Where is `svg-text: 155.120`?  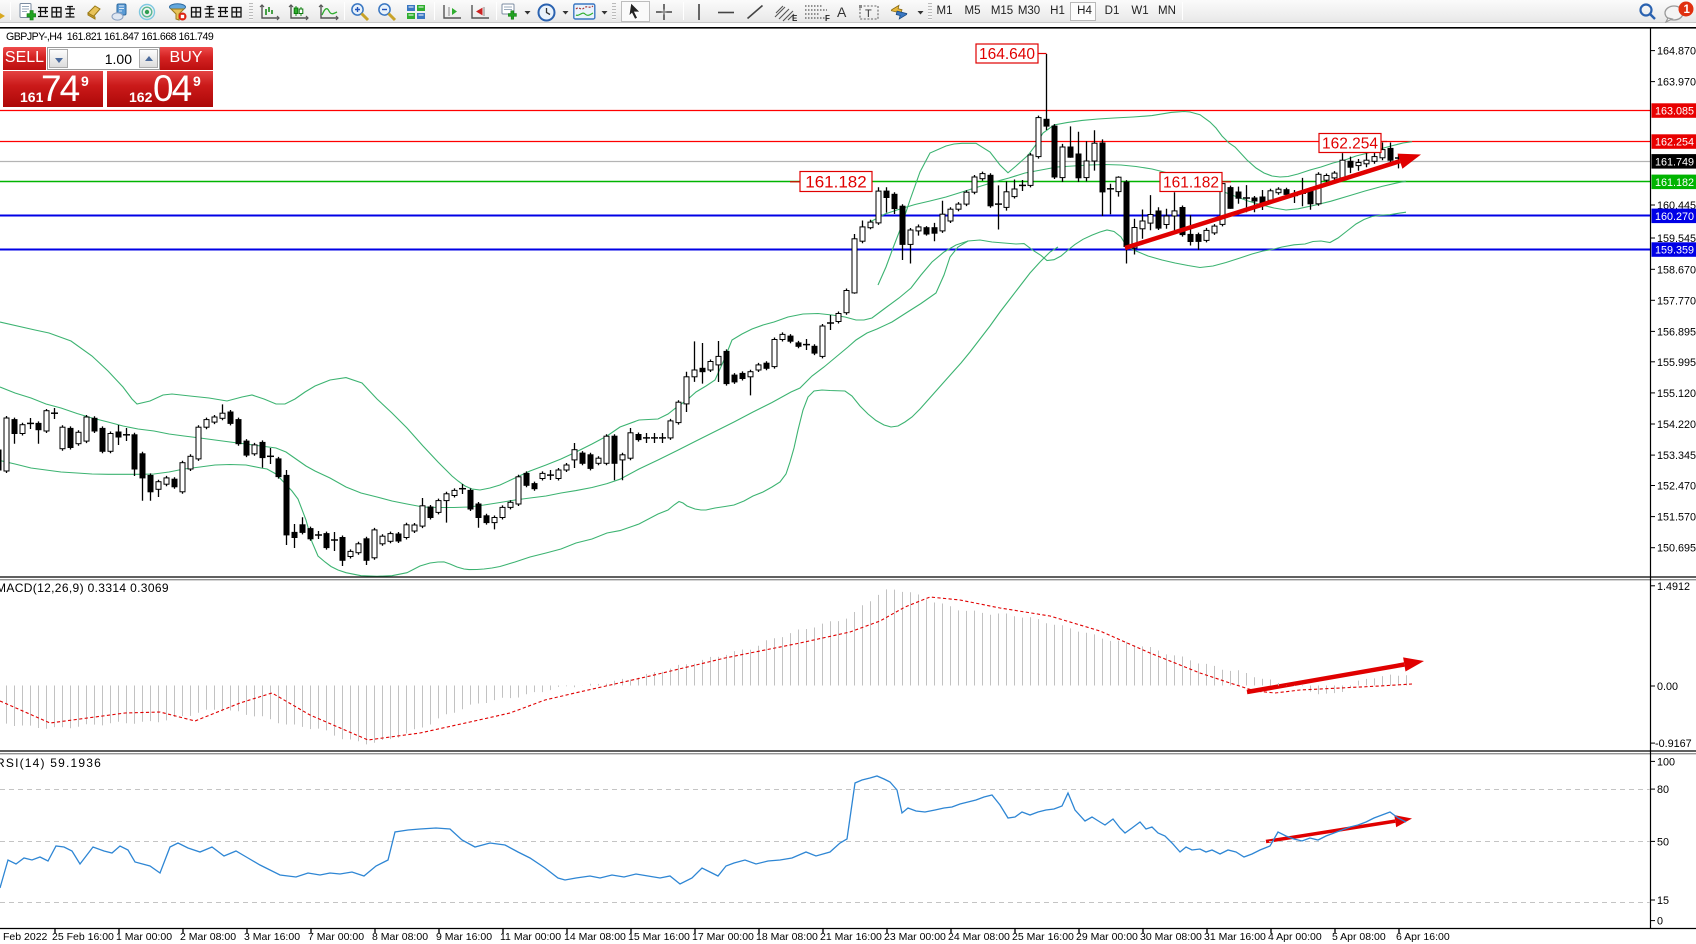
svg-text: 155.120 is located at coordinates (1676, 394).